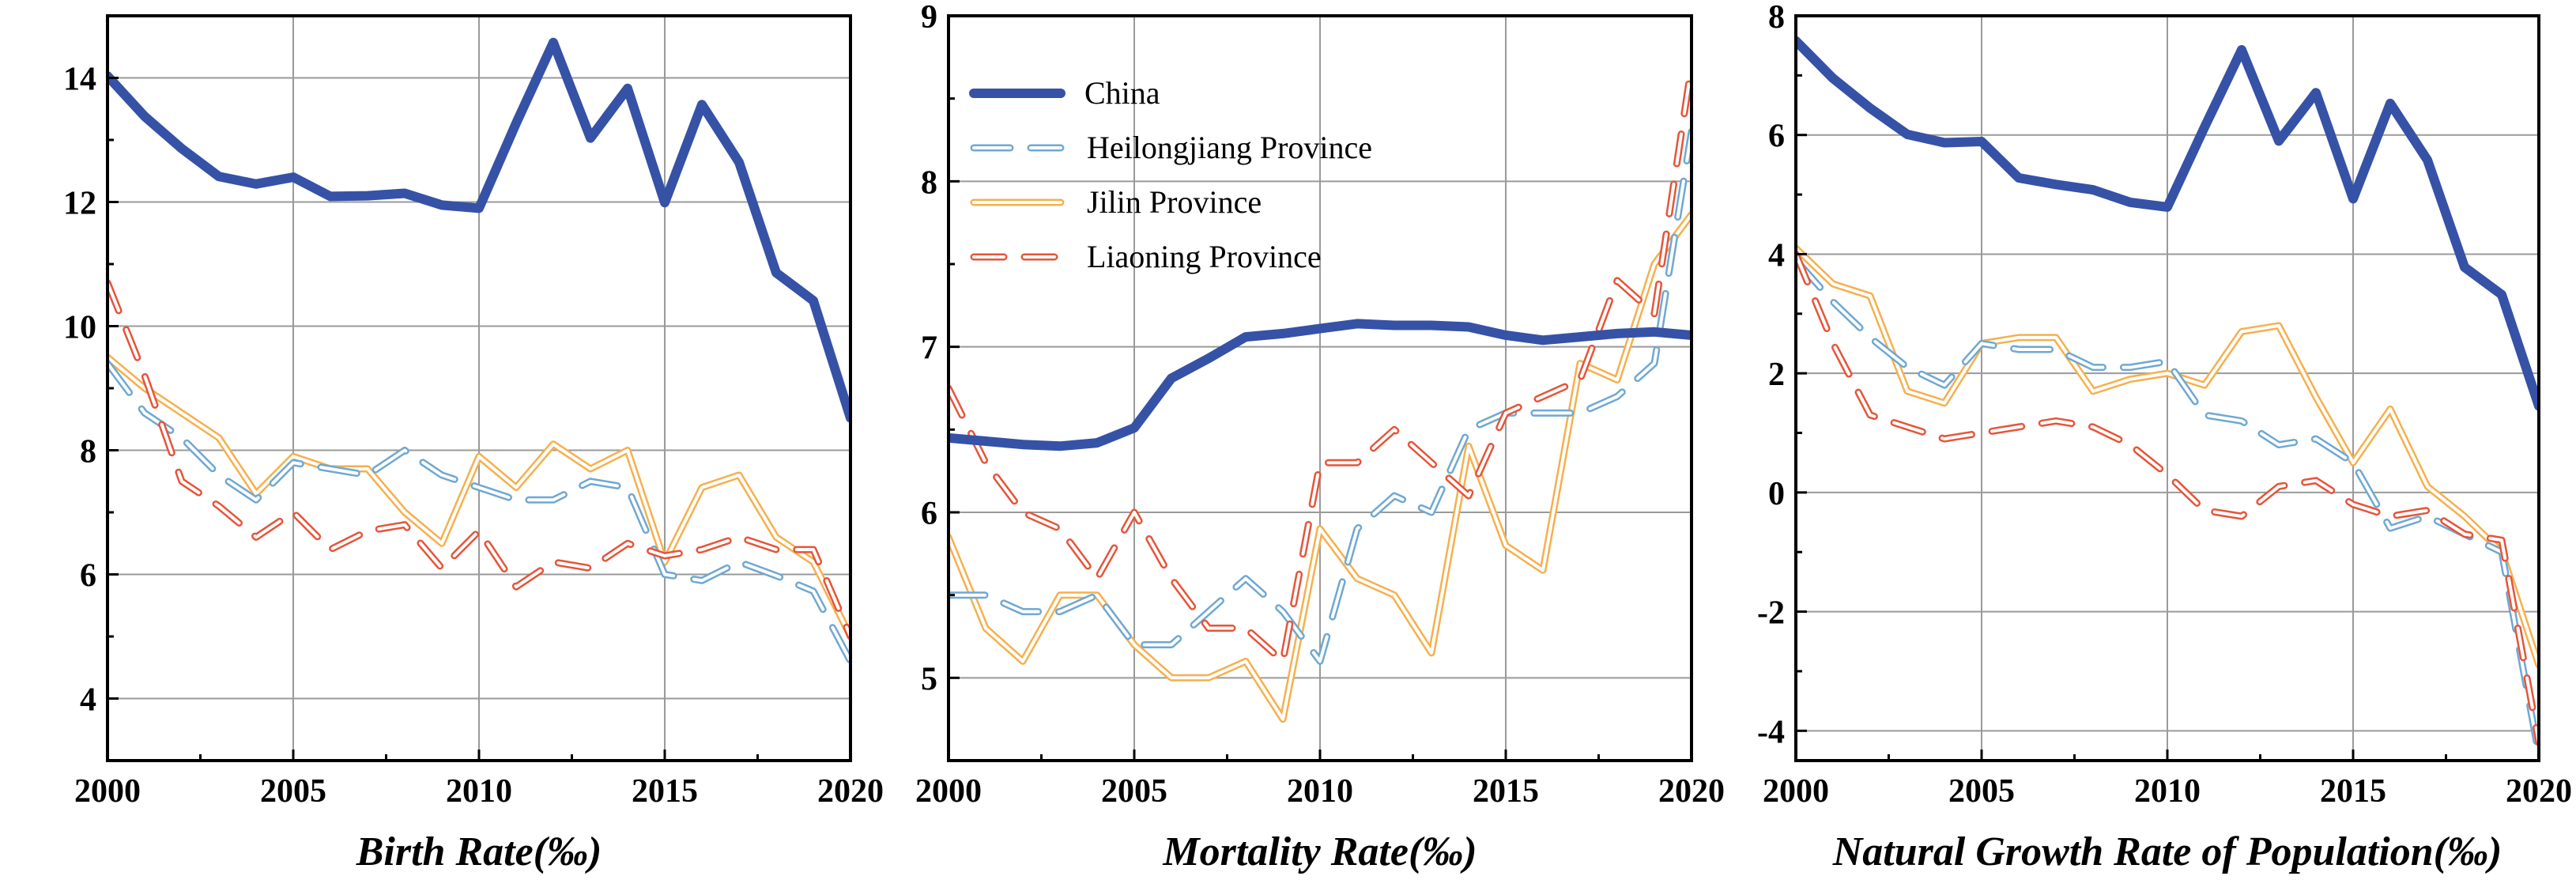  What do you see at coordinates (2167, 851) in the screenshot?
I see `x-axis-title: Natural Growth Rate of Population(‰)` at bounding box center [2167, 851].